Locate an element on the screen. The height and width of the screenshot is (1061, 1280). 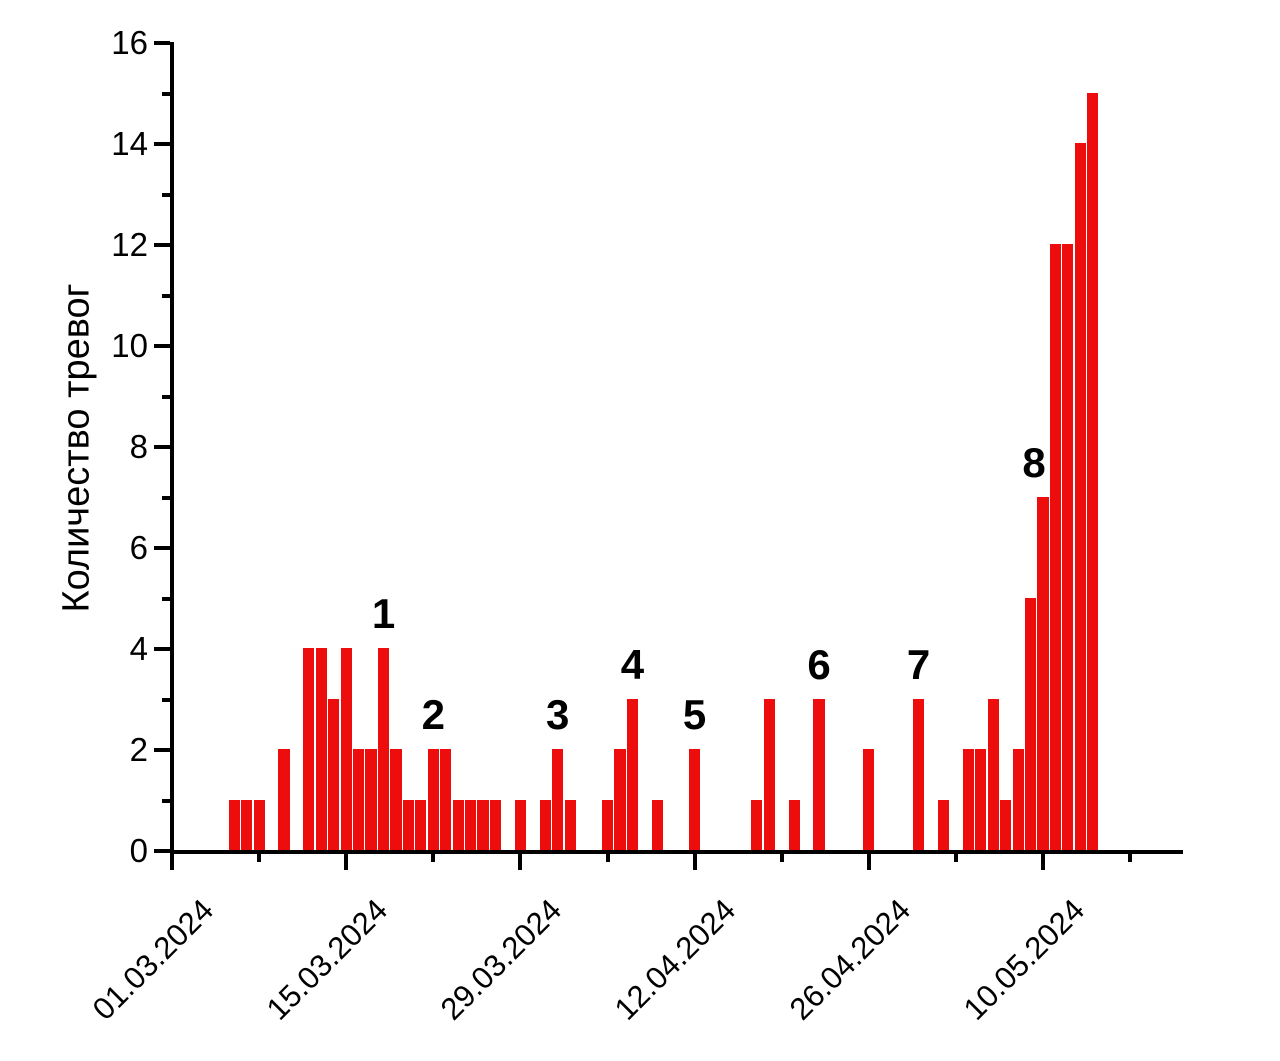
bar-06.04.2024 is located at coordinates (620, 799).